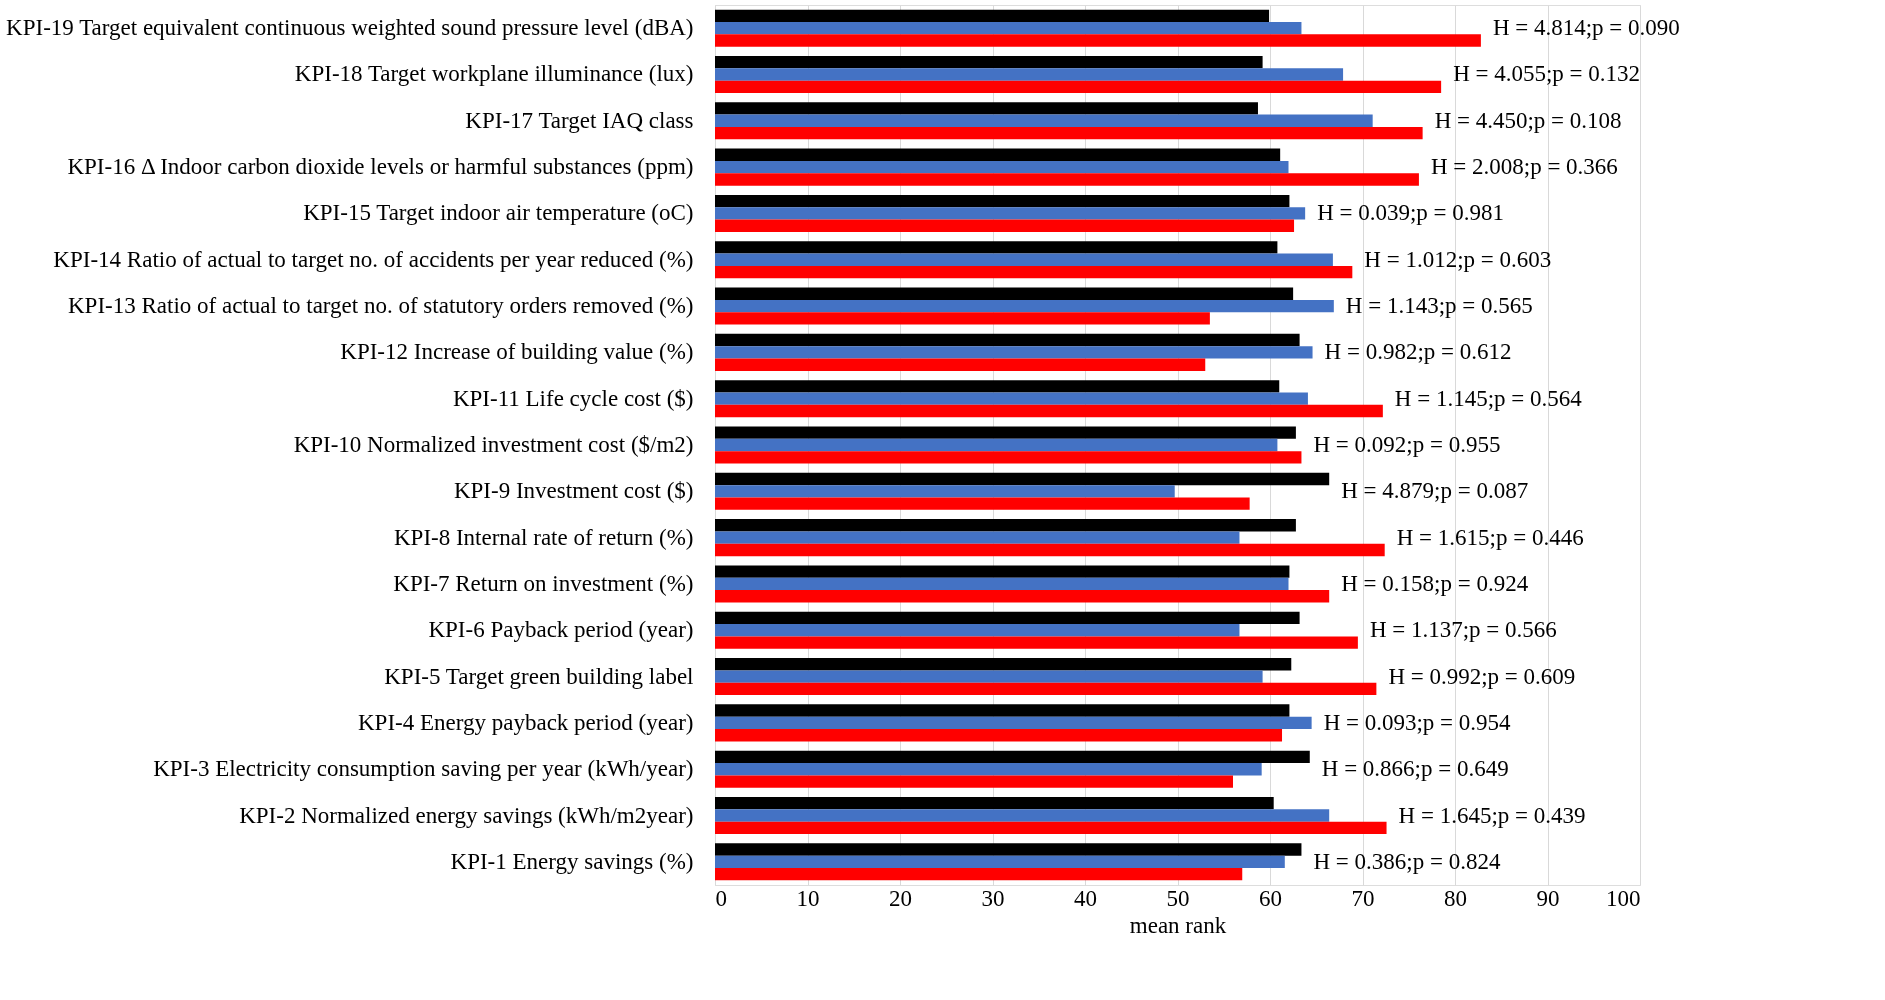 The width and height of the screenshot is (1885, 1000). Describe the element at coordinates (1418, 352) in the screenshot. I see `annotation: H = 0.982;p = 0.612` at that location.